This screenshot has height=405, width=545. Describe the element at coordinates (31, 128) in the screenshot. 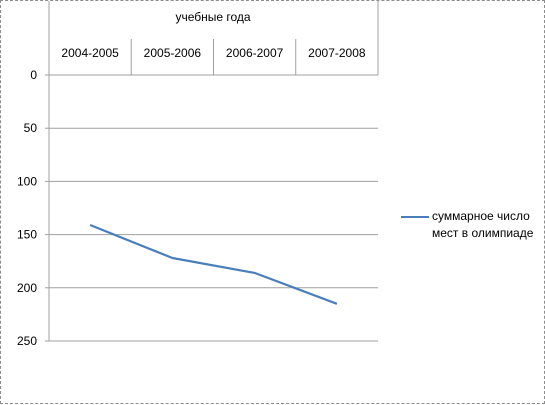

I see `y-tick-label: 50` at that location.